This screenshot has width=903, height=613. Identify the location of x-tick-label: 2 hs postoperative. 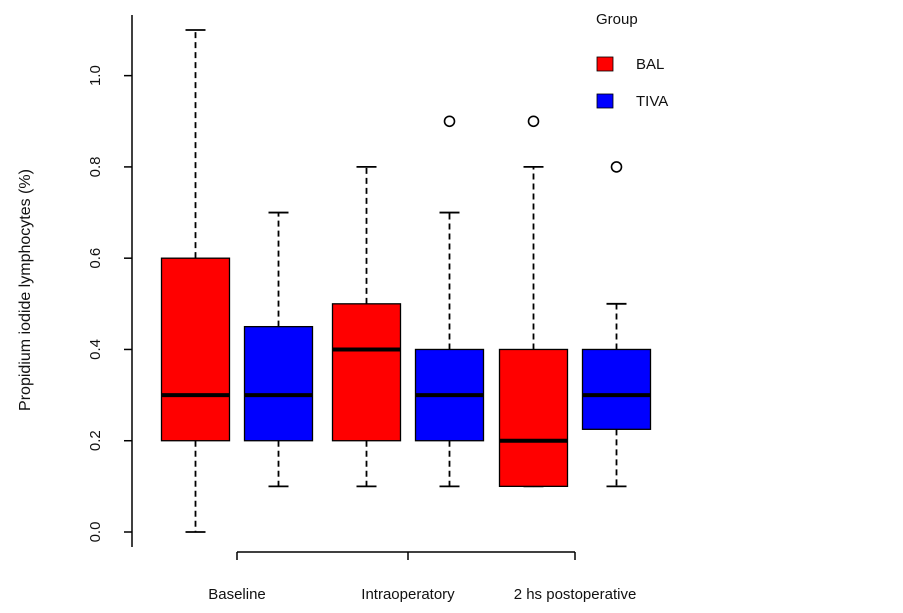
(575, 594).